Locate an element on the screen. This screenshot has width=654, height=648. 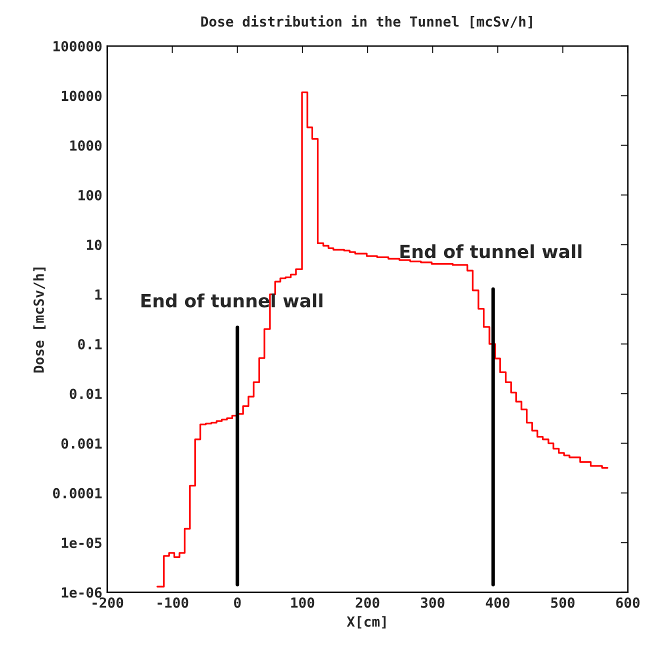
x-axis-title: X[cm] is located at coordinates (366, 622).